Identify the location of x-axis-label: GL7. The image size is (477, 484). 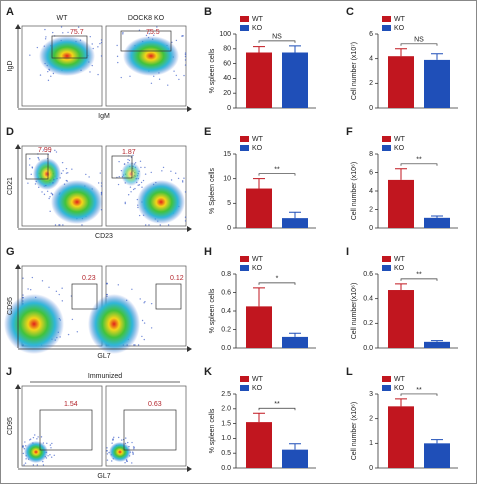
(103, 356).